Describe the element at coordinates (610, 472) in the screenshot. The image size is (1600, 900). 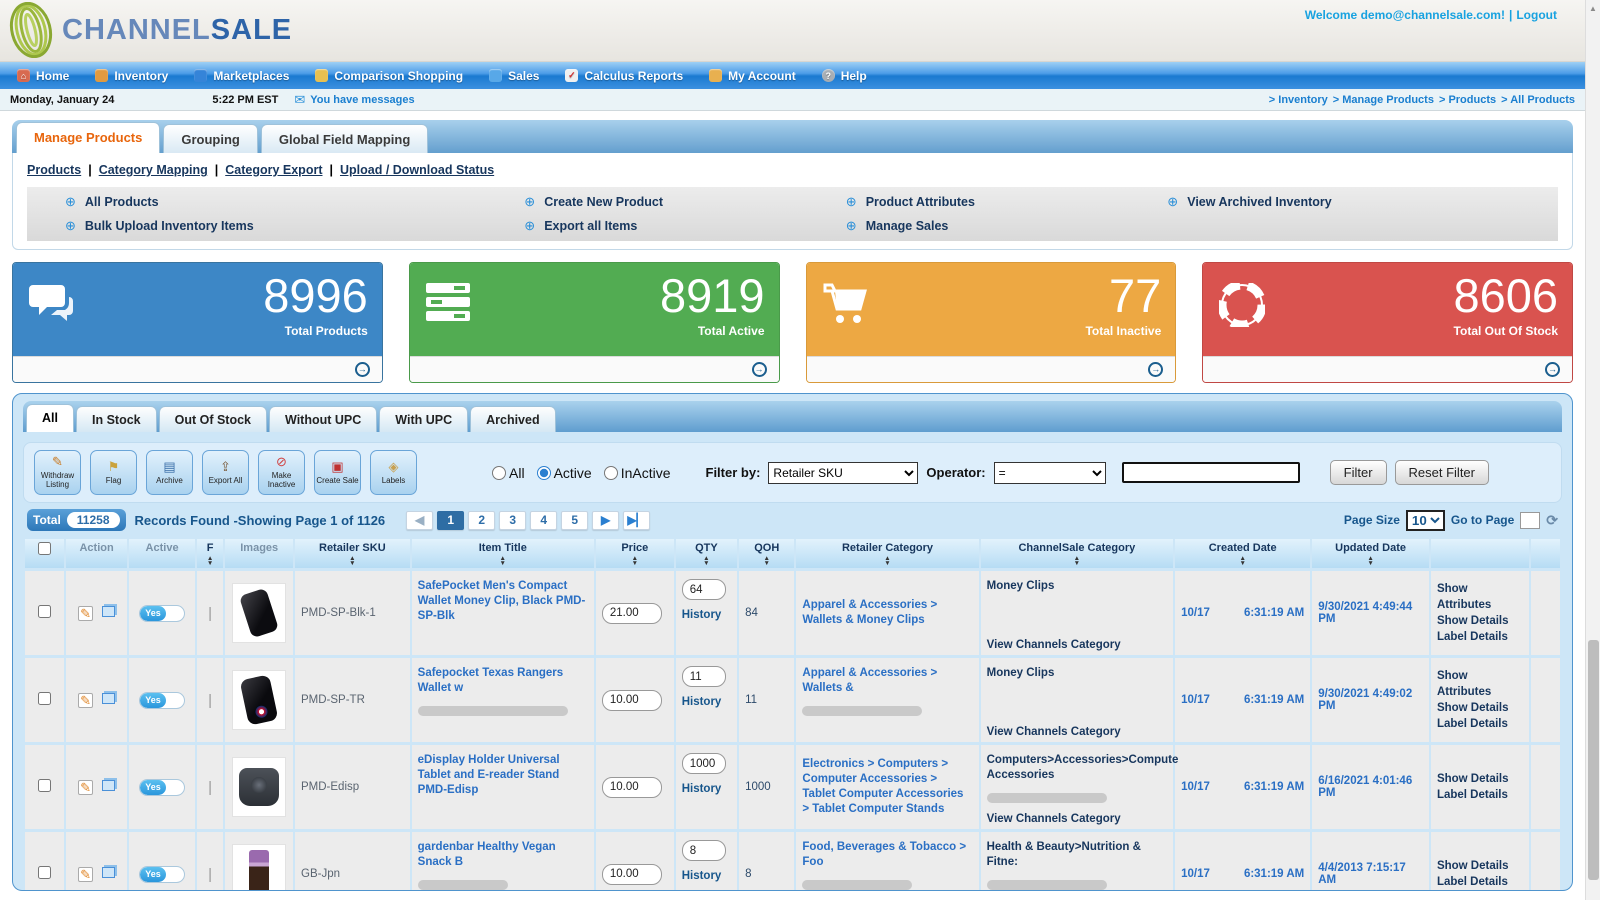
I see `radio-inactive-input` at that location.